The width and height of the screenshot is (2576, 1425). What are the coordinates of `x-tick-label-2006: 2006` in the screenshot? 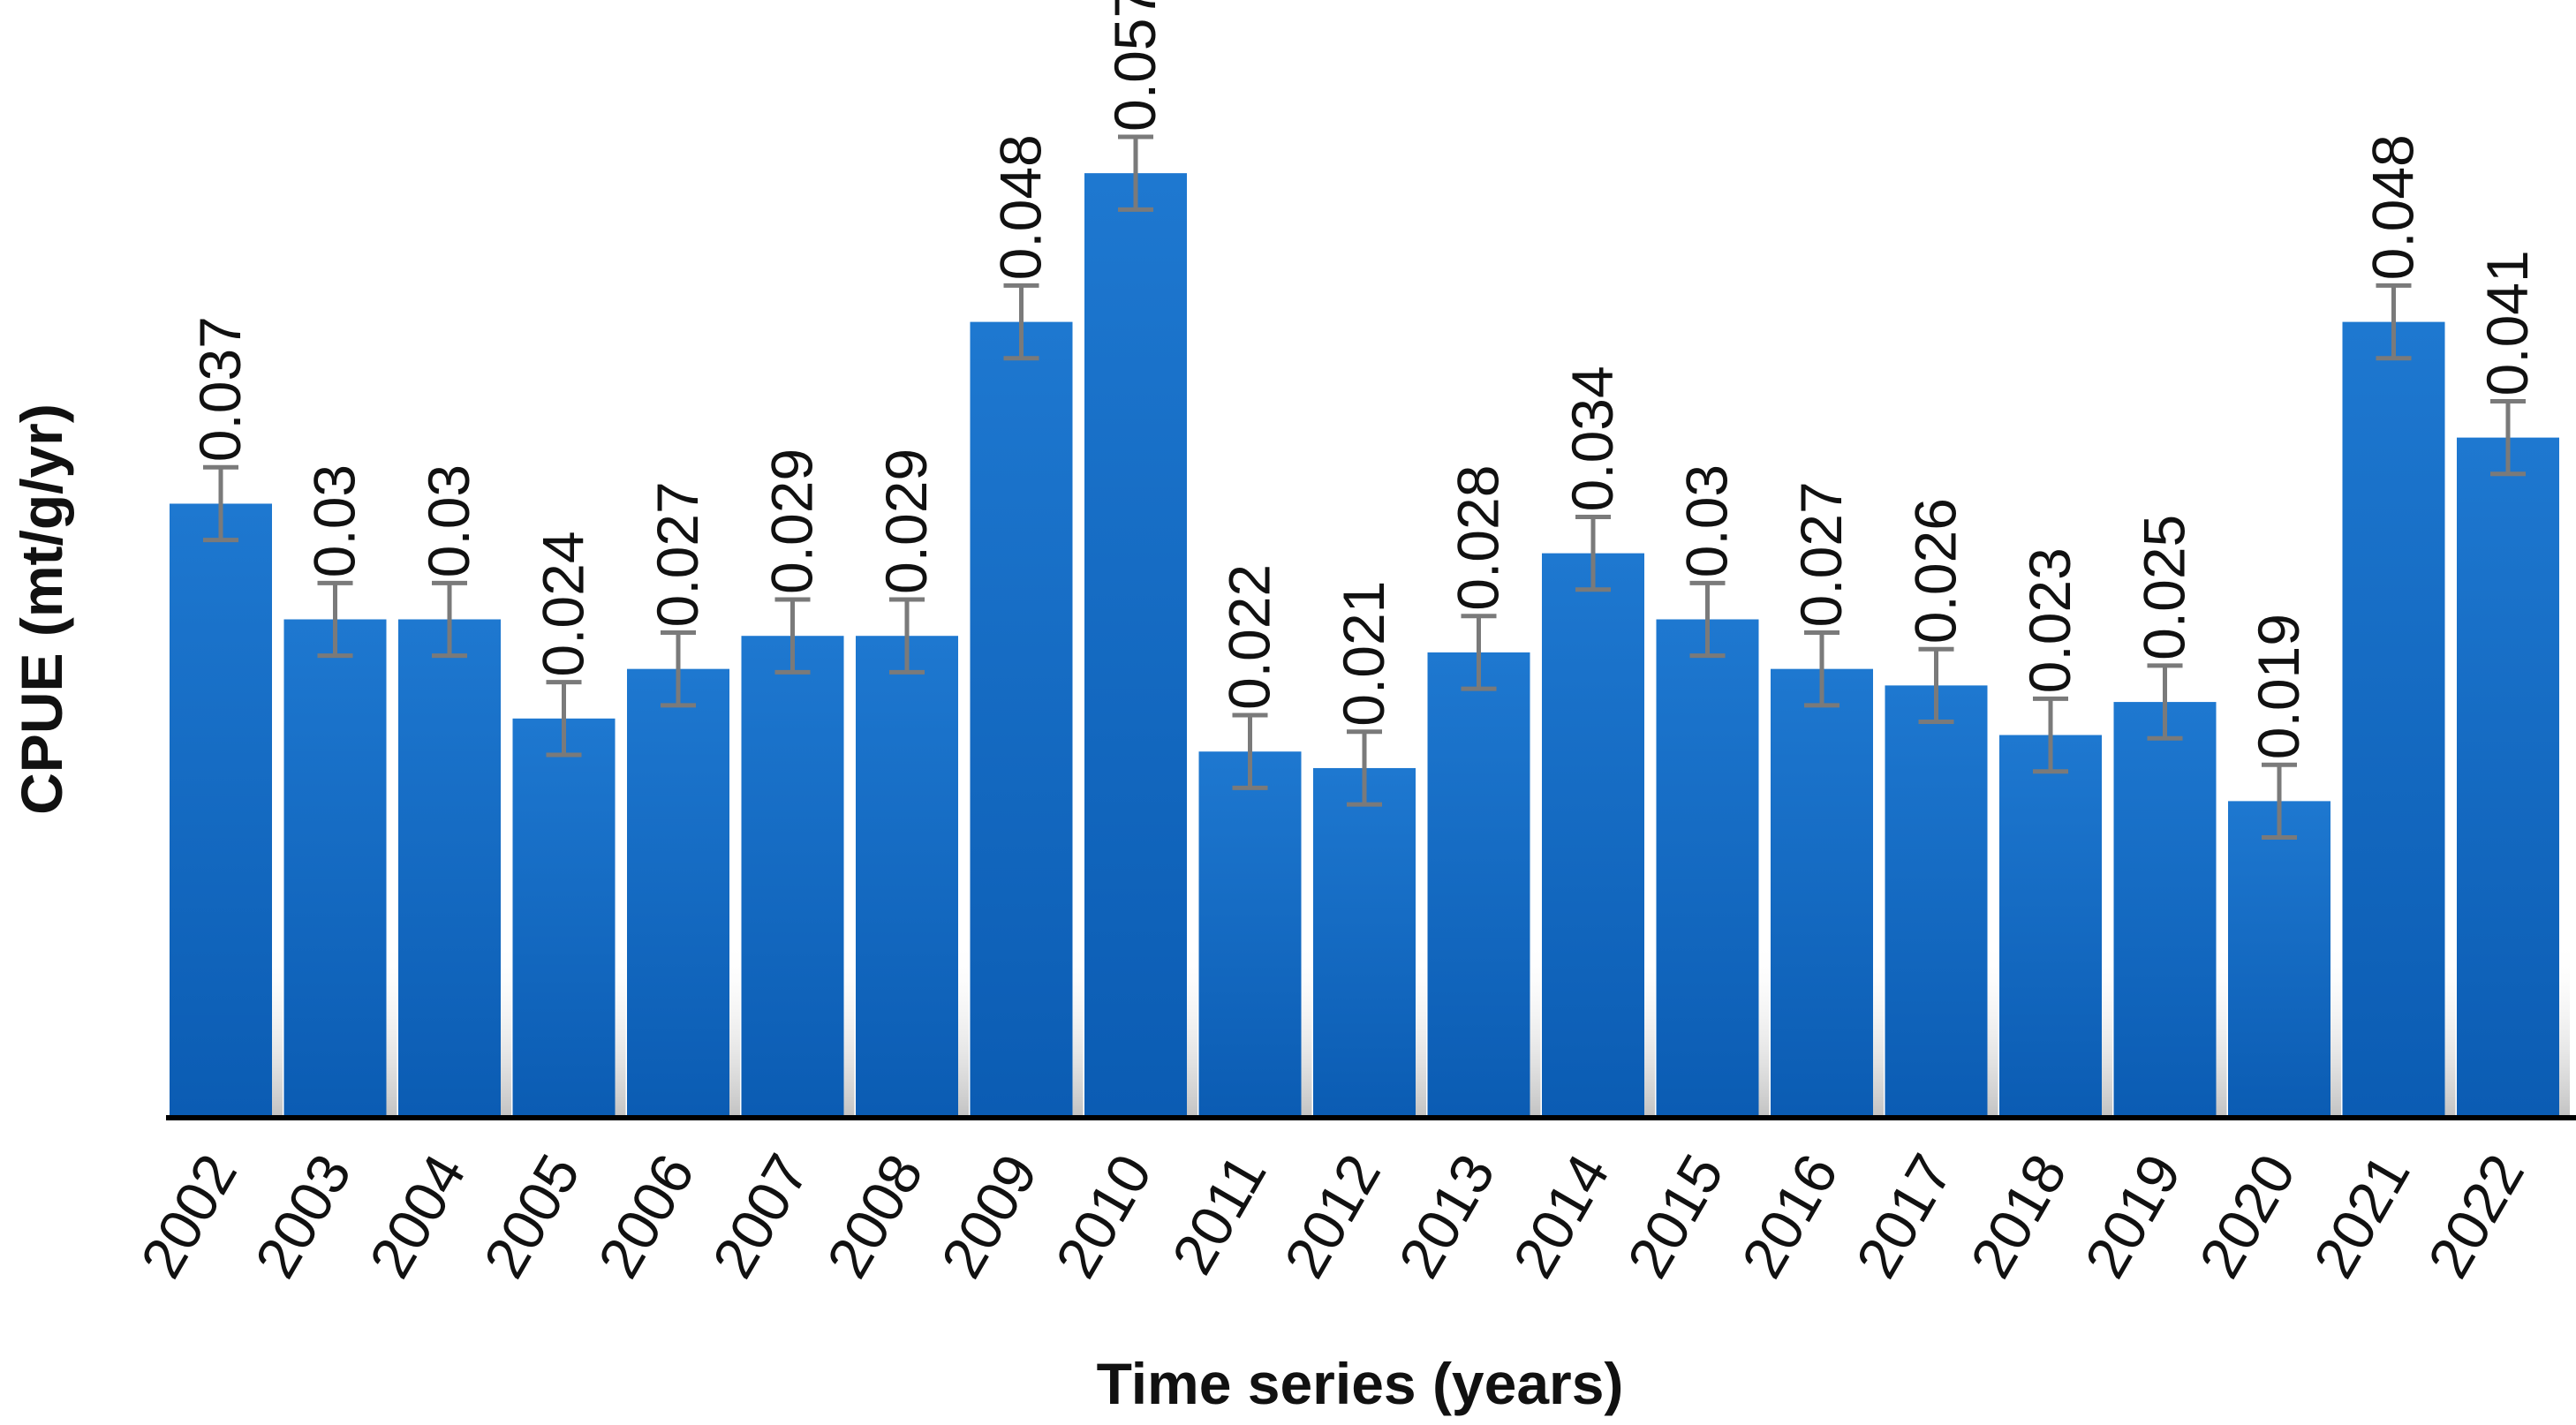 It's located at (645, 1215).